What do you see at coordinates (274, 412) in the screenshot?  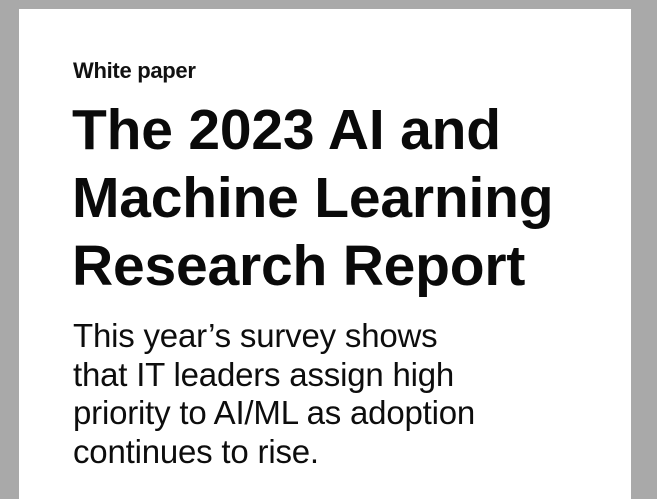 I see `subtitle-line-3: priority to AI/ML as adoption` at bounding box center [274, 412].